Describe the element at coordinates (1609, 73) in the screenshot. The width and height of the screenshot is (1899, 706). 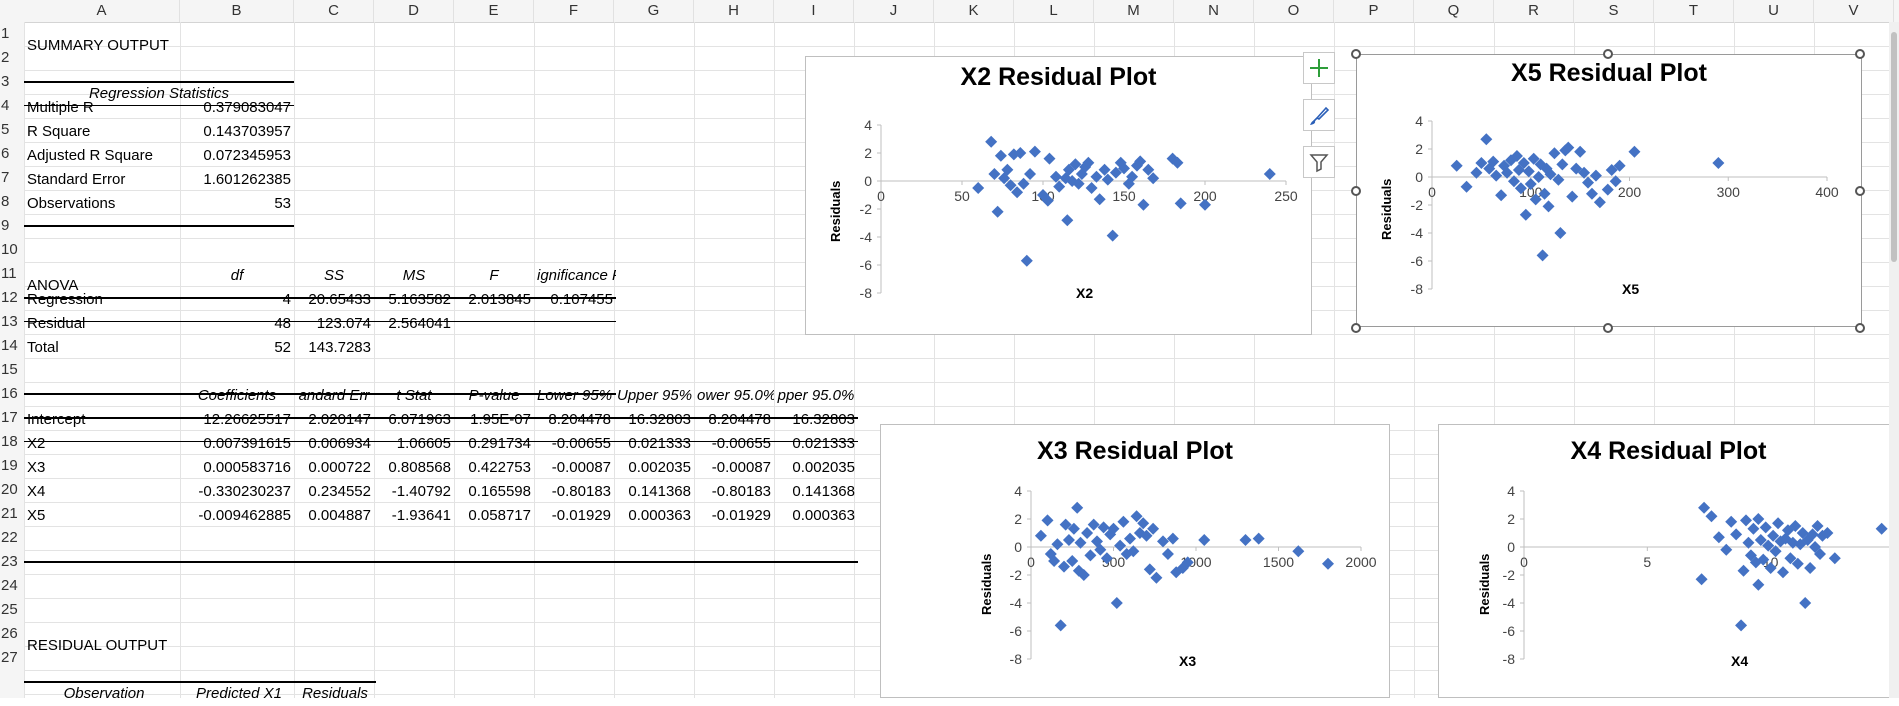
I see `chart-title: X5 Residual Plot` at that location.